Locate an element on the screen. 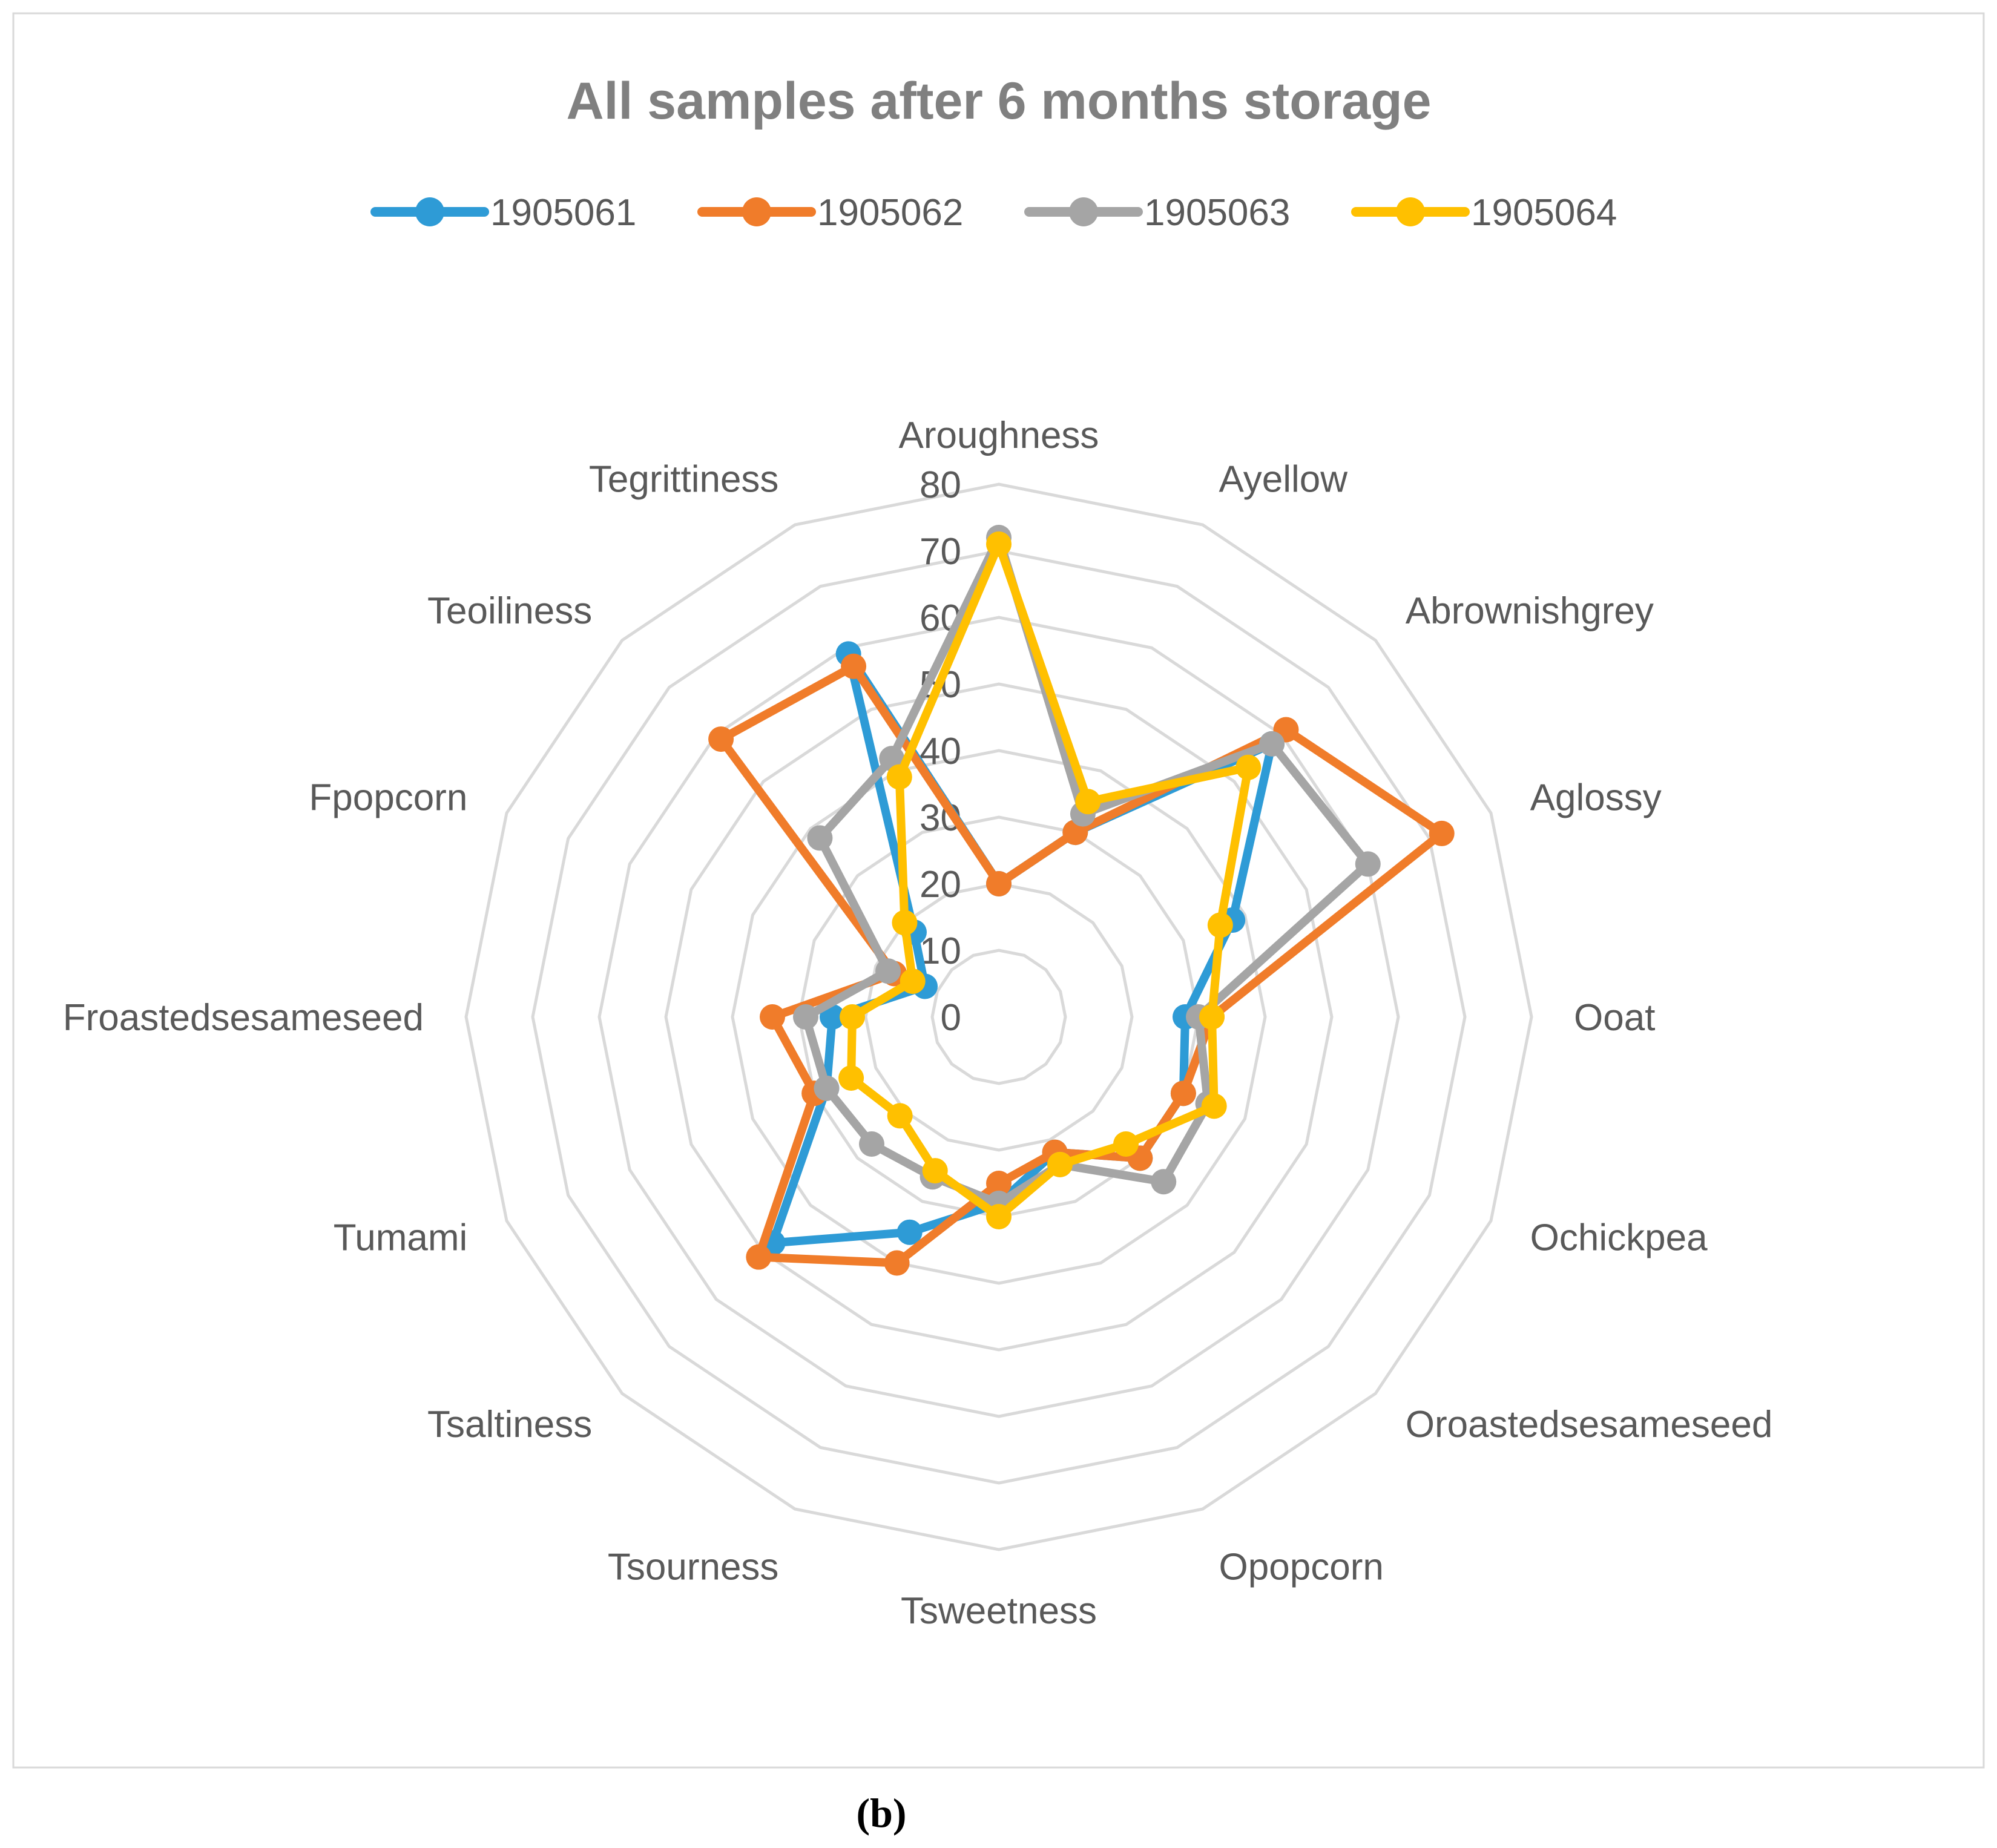  legend-label: 1905063 is located at coordinates (1217, 213).